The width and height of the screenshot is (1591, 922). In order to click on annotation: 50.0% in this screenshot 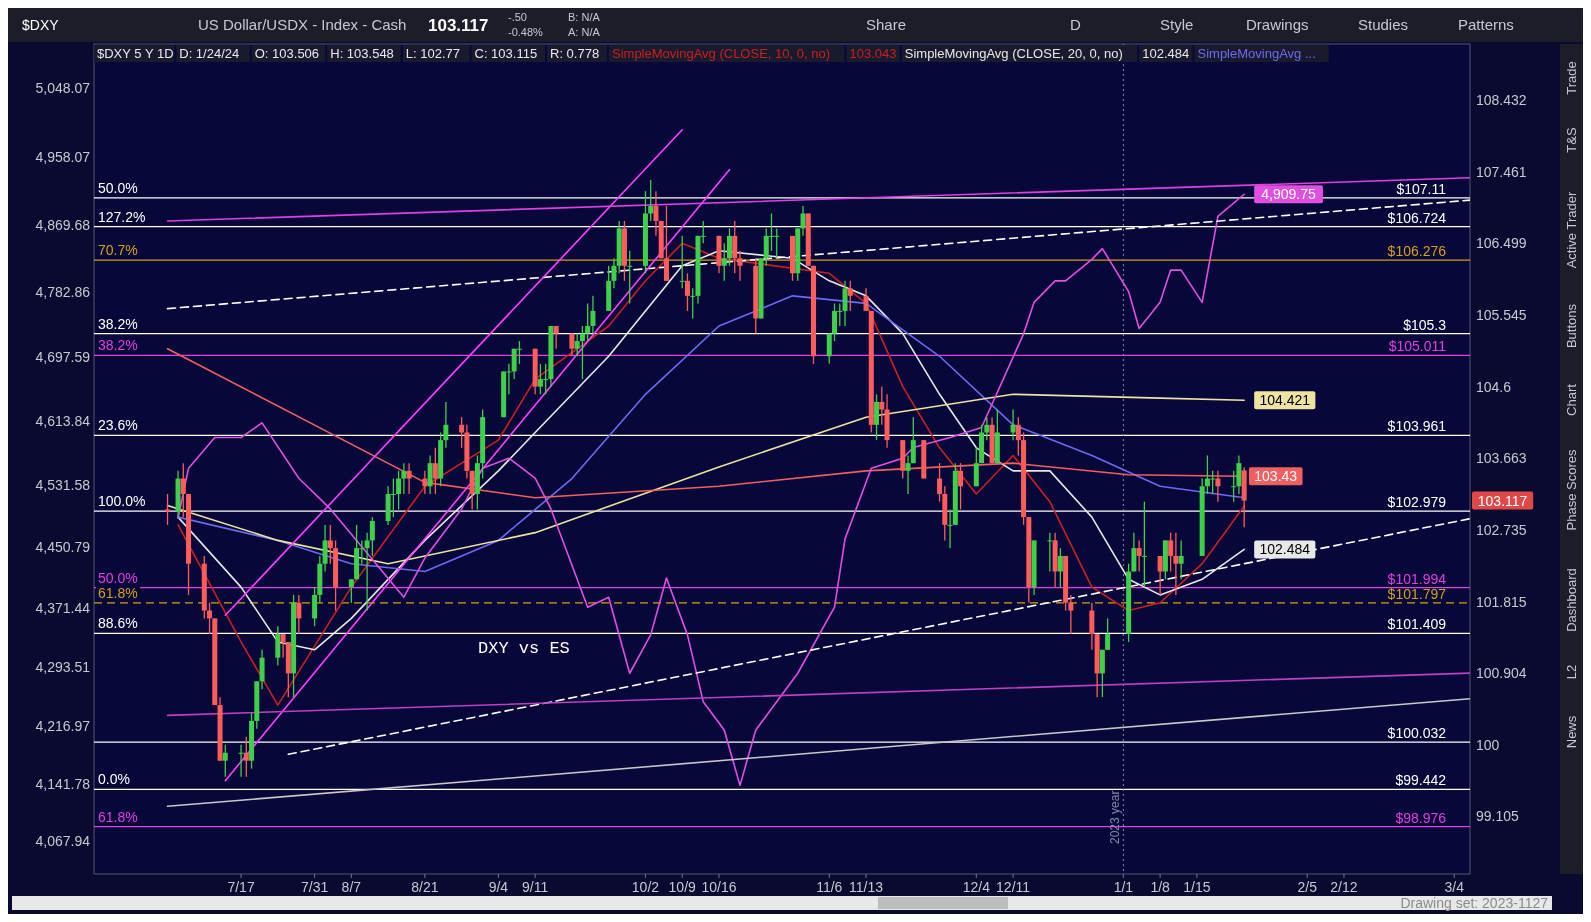, I will do `click(118, 187)`.